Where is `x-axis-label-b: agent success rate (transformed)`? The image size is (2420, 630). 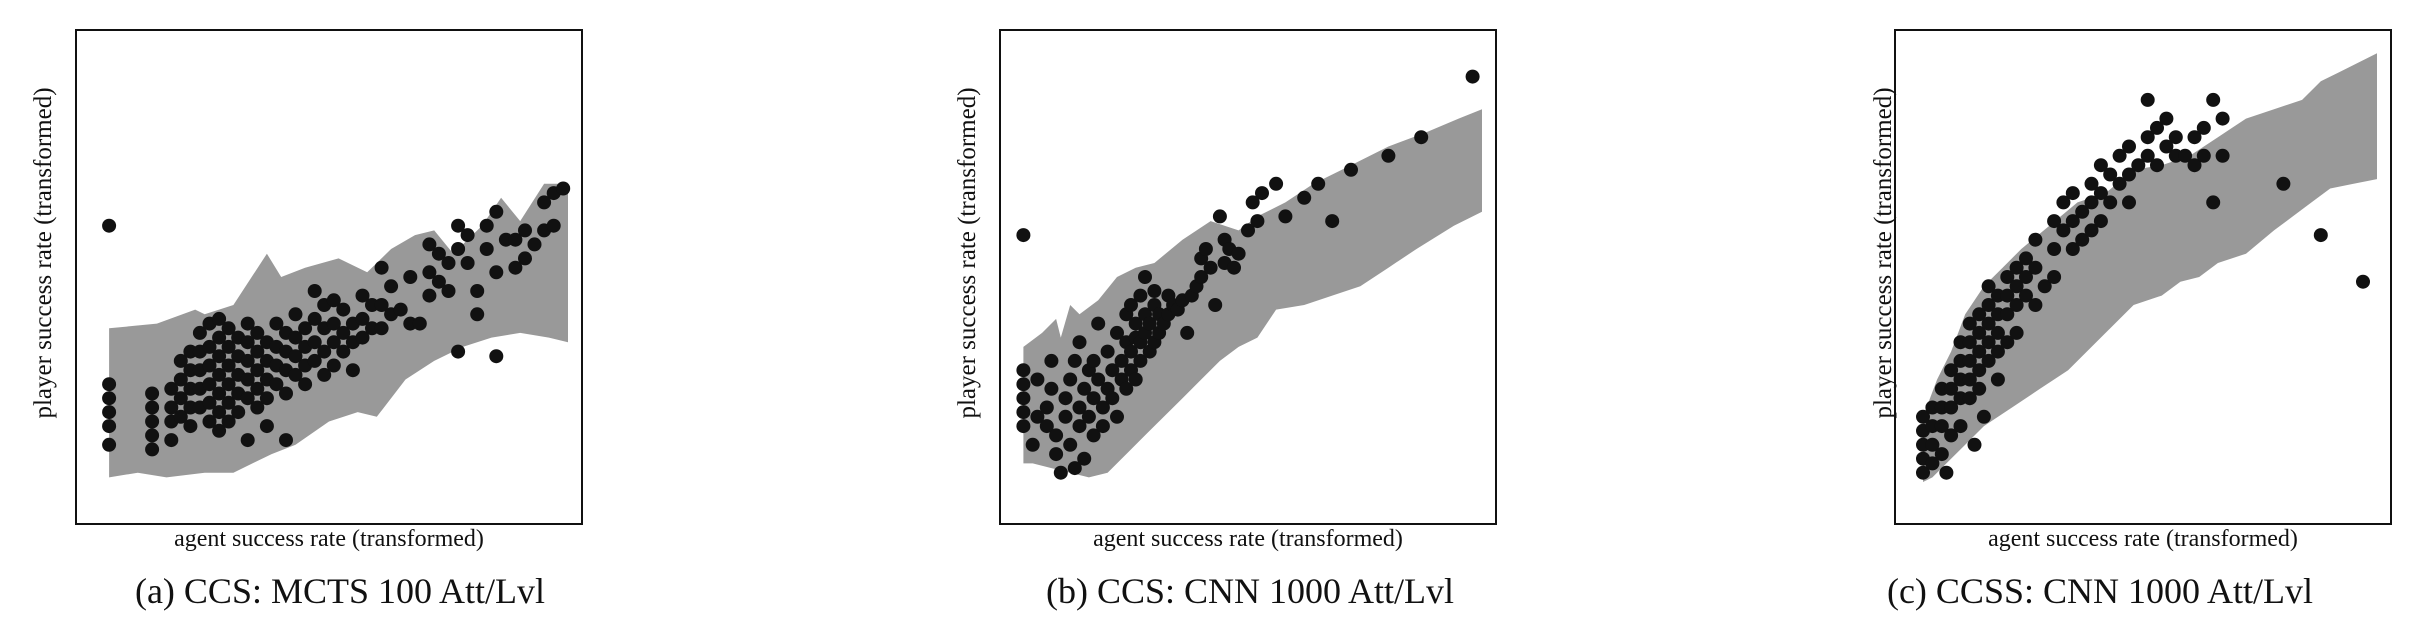
x-axis-label-b: agent success rate (transformed) is located at coordinates (1248, 539).